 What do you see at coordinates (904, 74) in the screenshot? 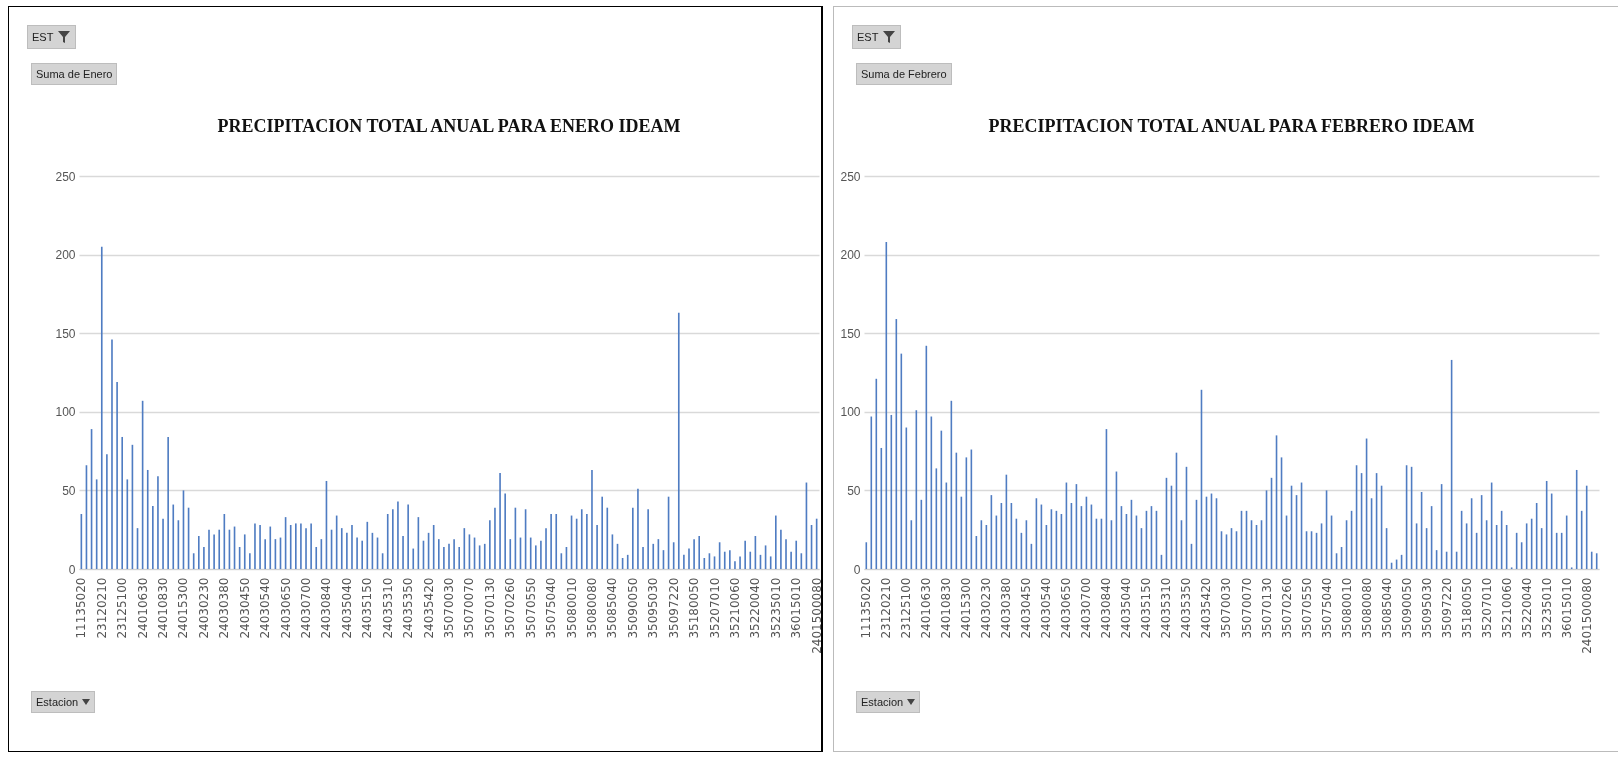
I see `text: Suma de Febrero` at bounding box center [904, 74].